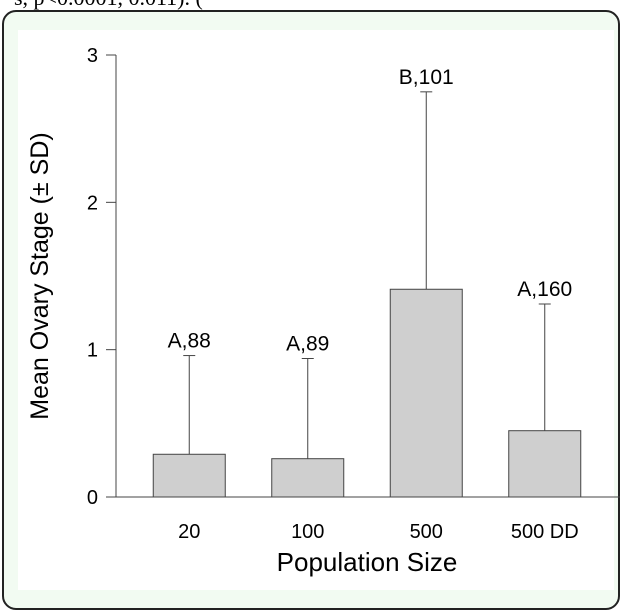 This screenshot has width=628, height=610. What do you see at coordinates (544, 289) in the screenshot?
I see `bar-label: A,160` at bounding box center [544, 289].